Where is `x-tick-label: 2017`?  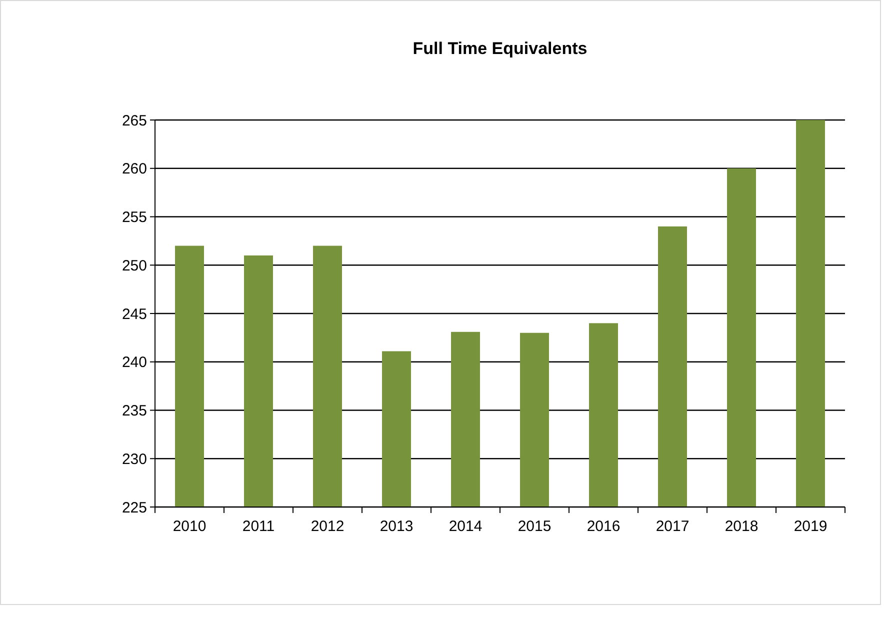
x-tick-label: 2017 is located at coordinates (673, 526).